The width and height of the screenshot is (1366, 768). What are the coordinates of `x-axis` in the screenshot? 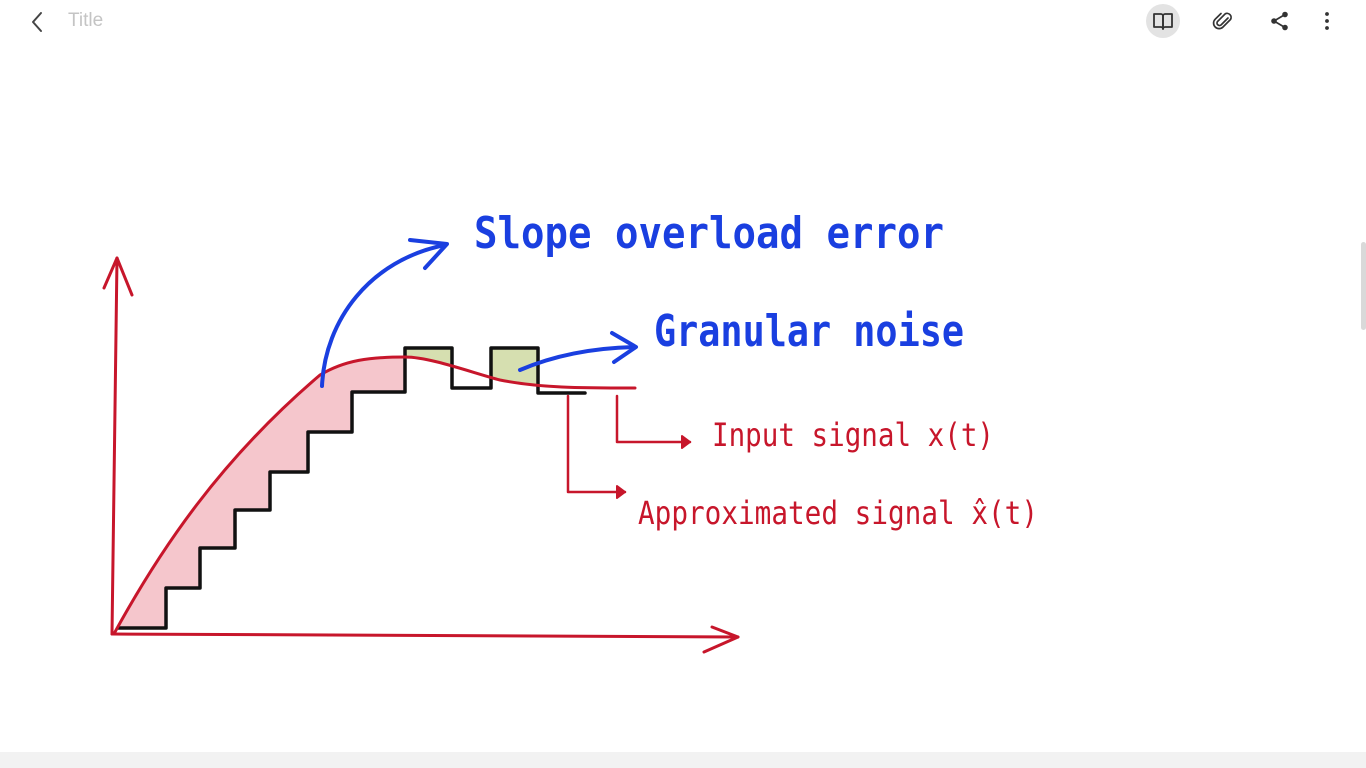 It's located at (425, 635).